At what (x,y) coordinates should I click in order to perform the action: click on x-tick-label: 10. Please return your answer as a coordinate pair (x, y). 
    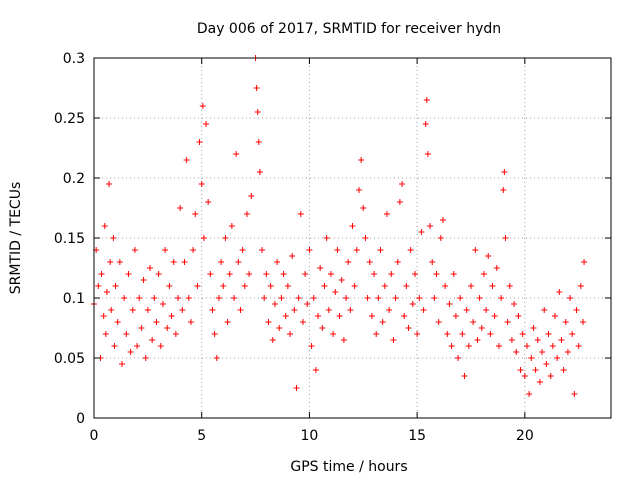
    Looking at the image, I should click on (310, 436).